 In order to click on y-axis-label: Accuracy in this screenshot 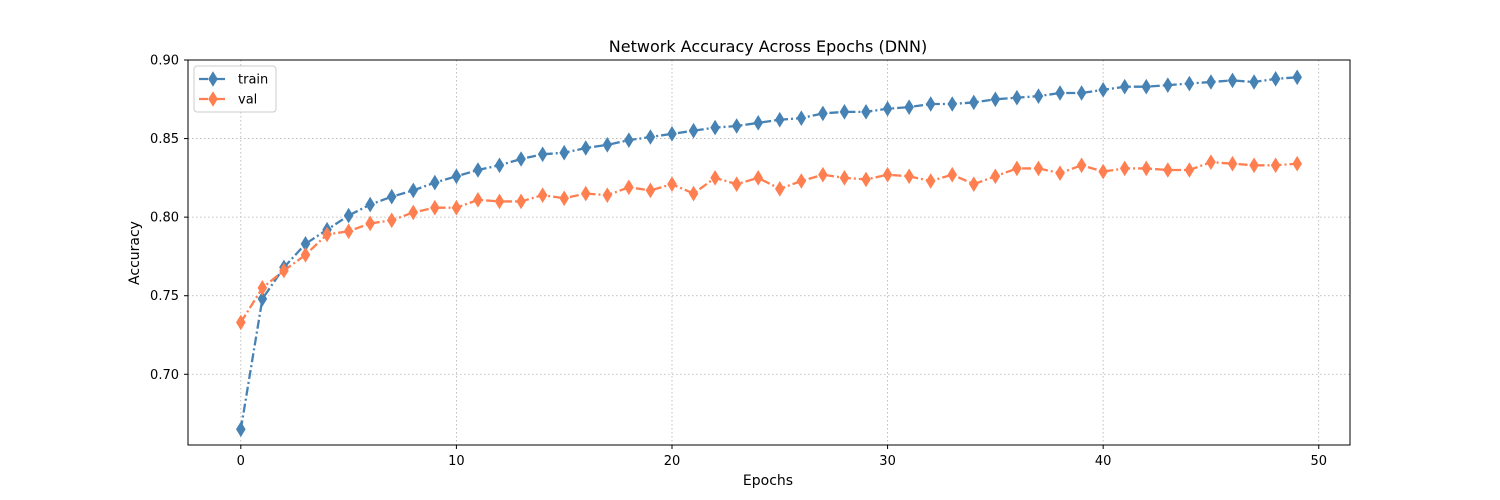, I will do `click(135, 253)`.